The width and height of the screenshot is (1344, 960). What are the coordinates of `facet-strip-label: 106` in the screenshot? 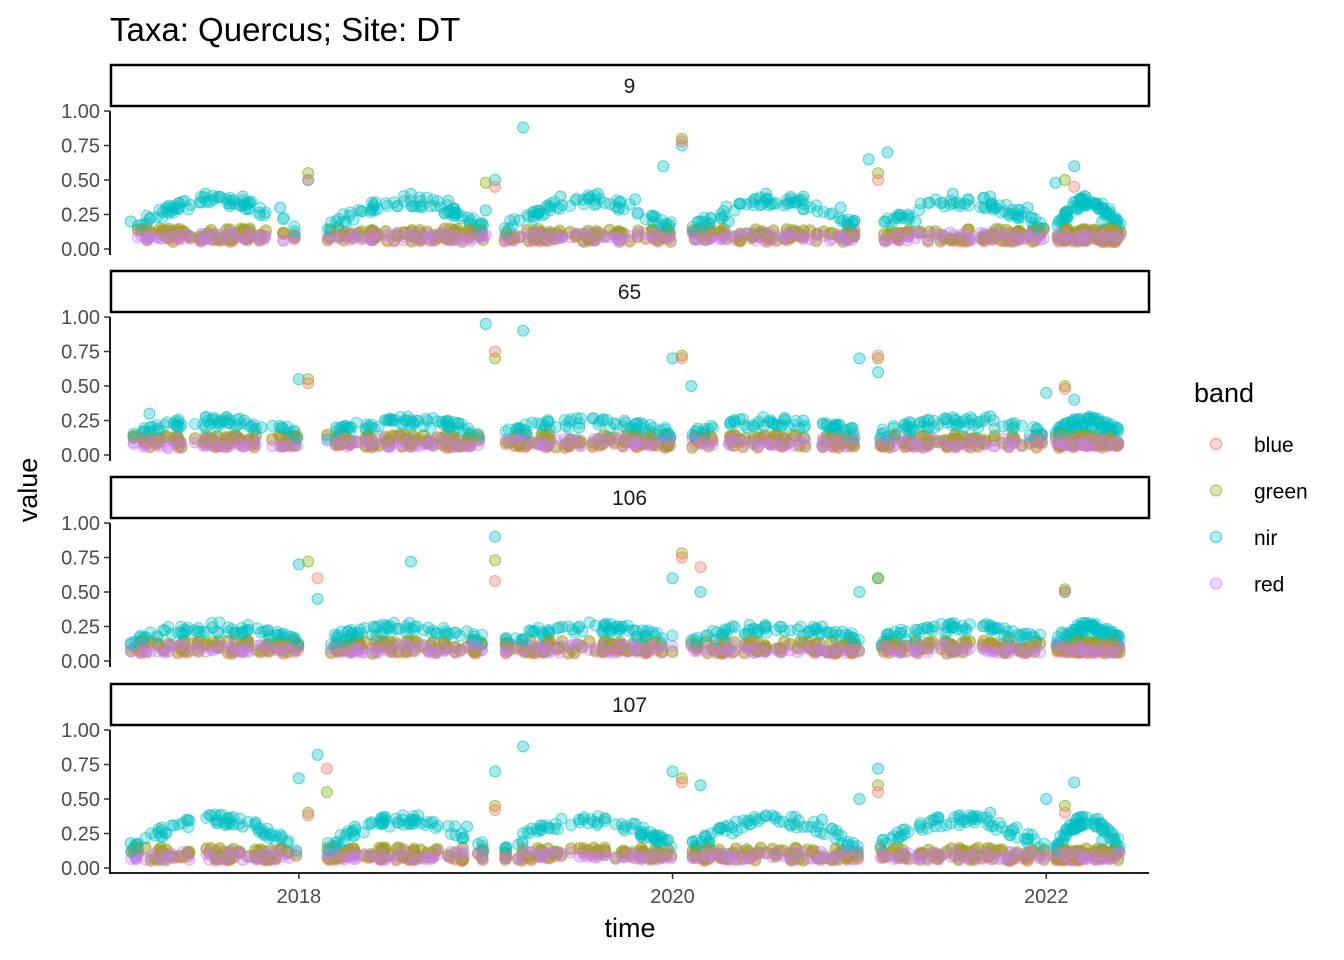 It's located at (629, 498).